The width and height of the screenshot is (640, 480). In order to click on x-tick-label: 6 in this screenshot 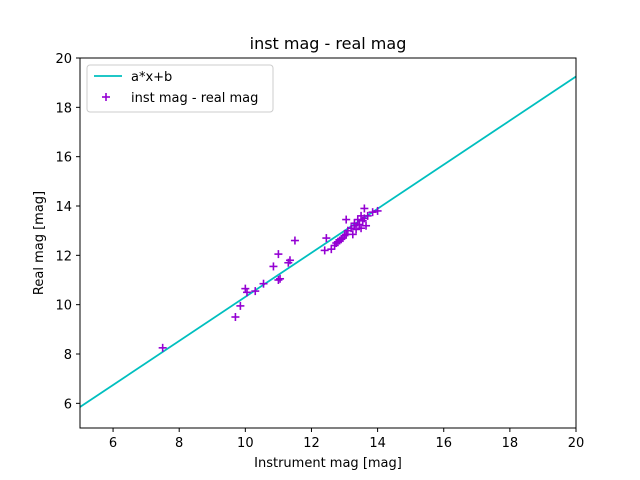, I will do `click(113, 443)`.